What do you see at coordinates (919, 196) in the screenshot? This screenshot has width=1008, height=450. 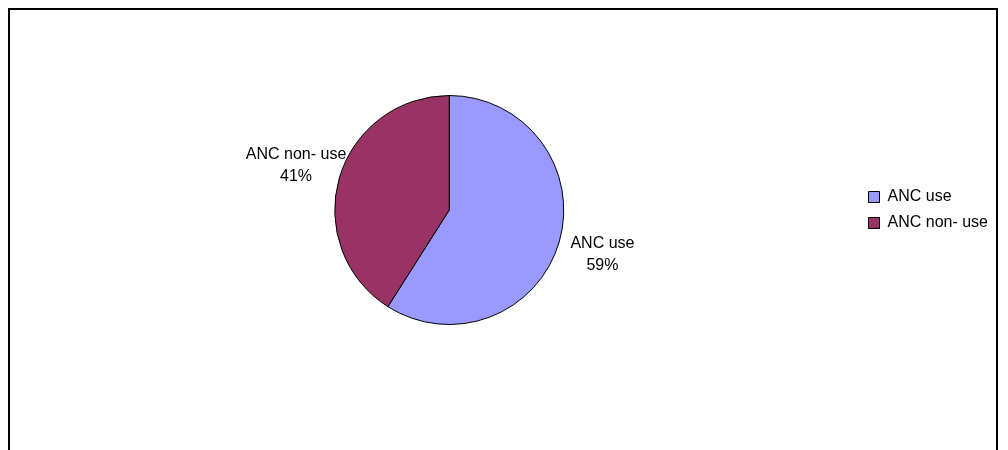 I see `legend-label: ANC use` at bounding box center [919, 196].